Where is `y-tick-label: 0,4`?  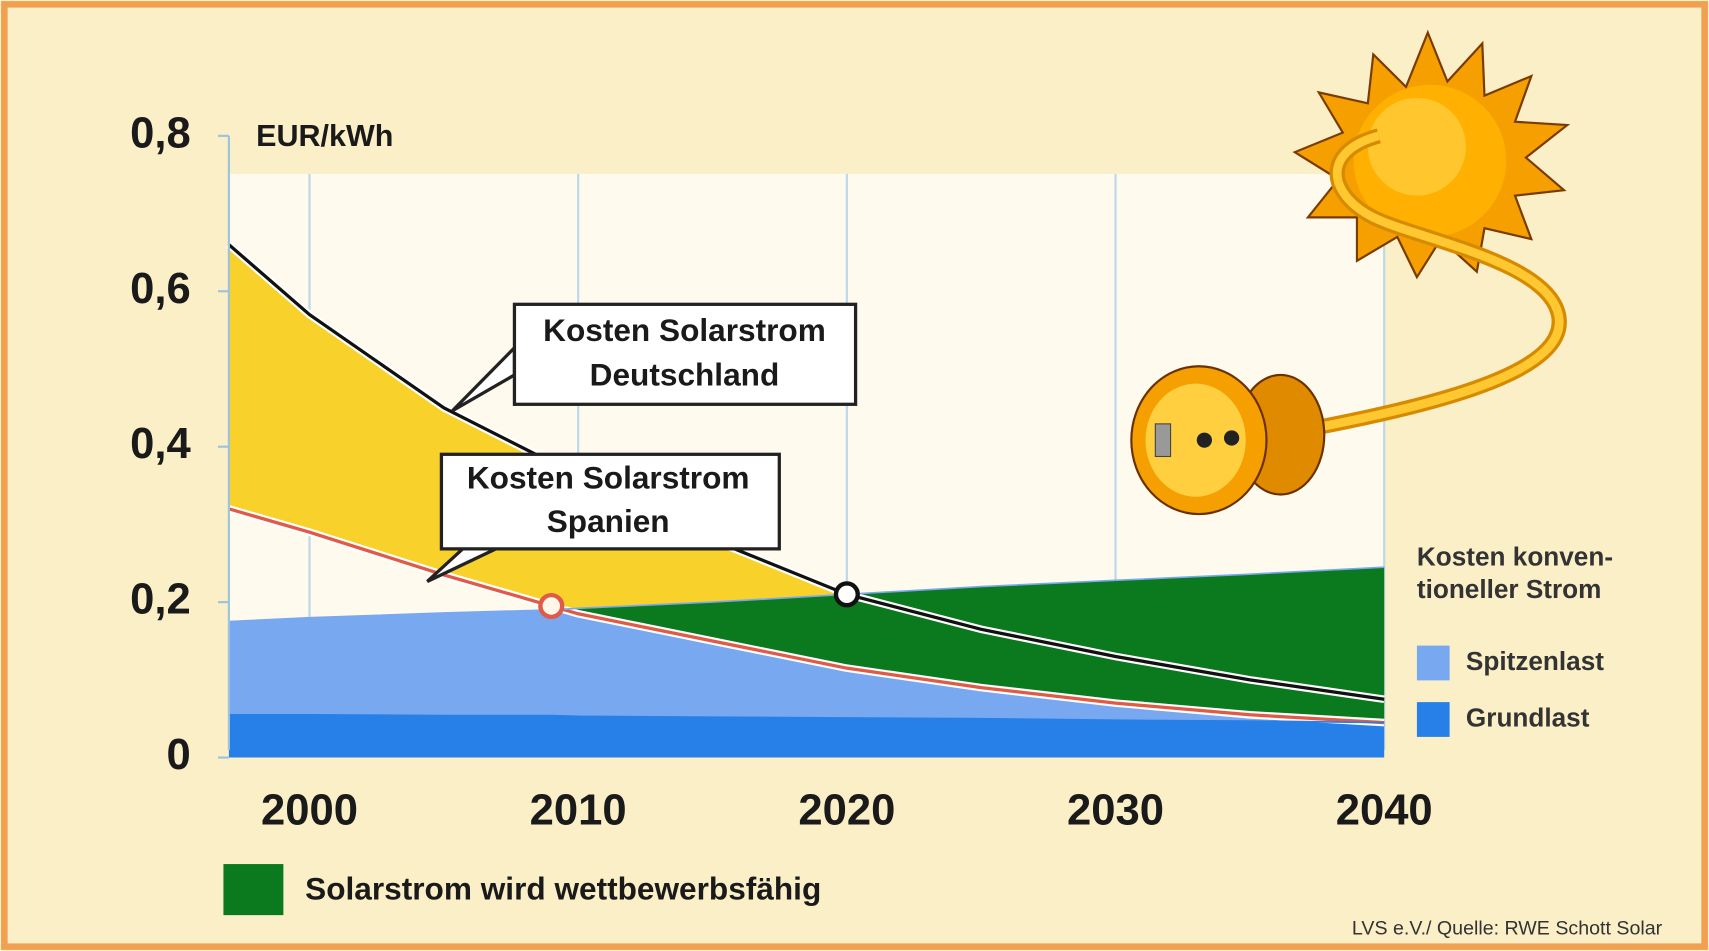
y-tick-label: 0,4 is located at coordinates (160, 444).